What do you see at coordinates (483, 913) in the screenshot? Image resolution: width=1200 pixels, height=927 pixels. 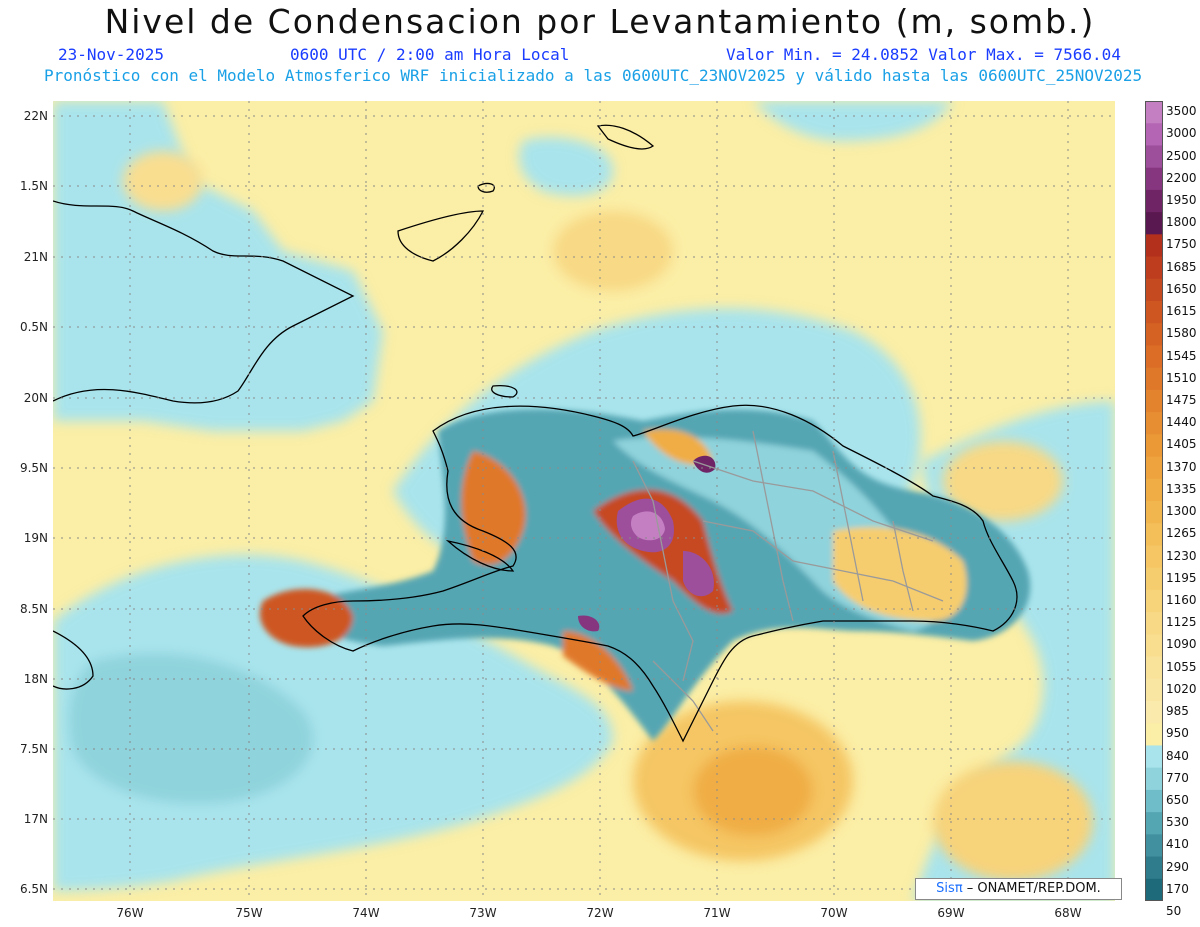 I see `lon-label: 73W` at bounding box center [483, 913].